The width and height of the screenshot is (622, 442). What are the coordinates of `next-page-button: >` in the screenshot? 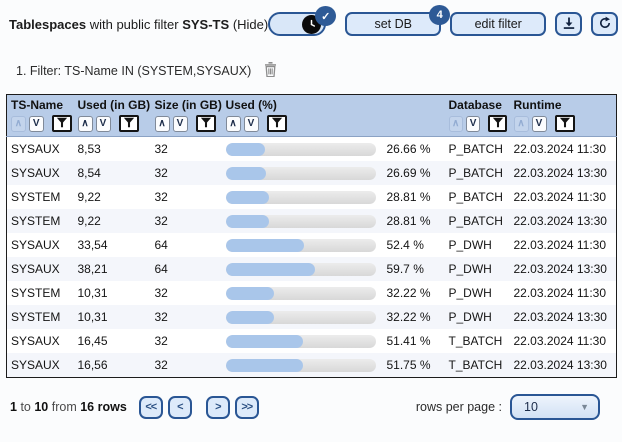 It's located at (217, 407).